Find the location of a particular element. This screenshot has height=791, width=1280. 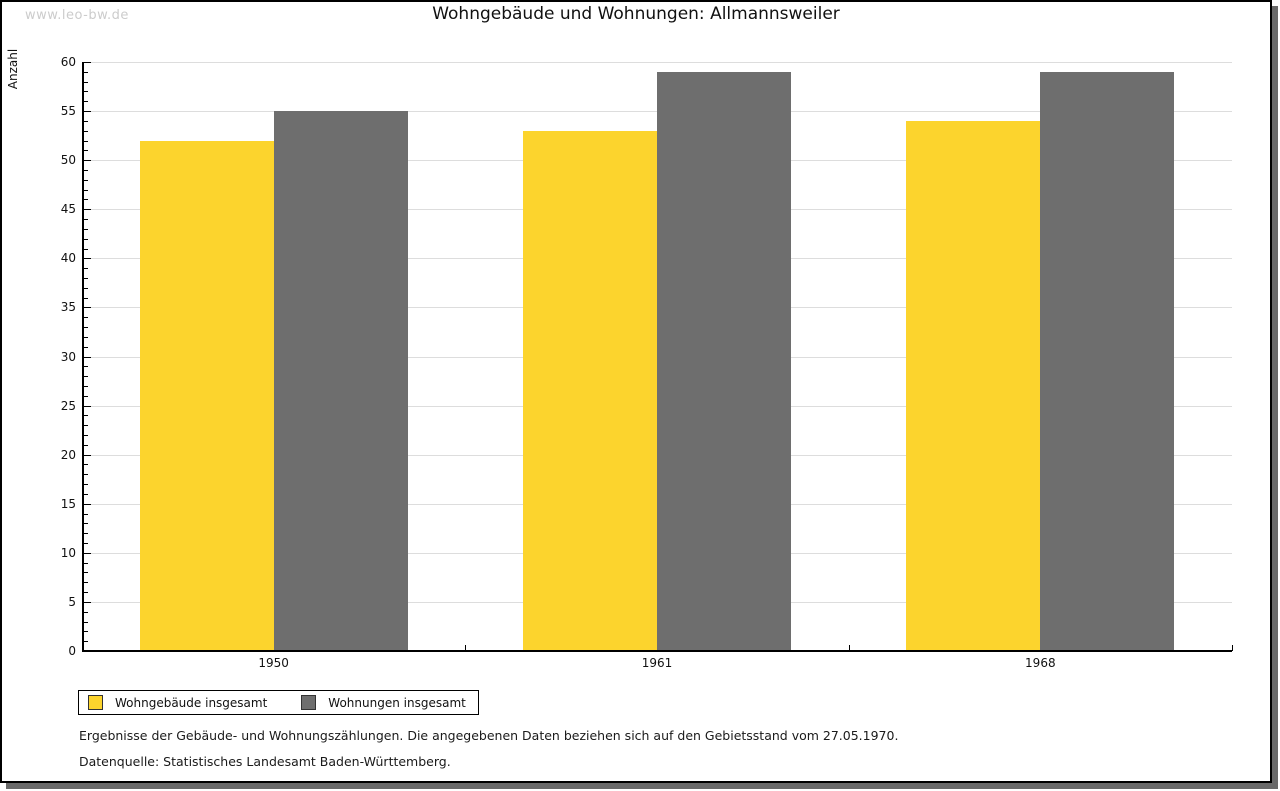

y-tick-label-20: 20 is located at coordinates (68, 454).